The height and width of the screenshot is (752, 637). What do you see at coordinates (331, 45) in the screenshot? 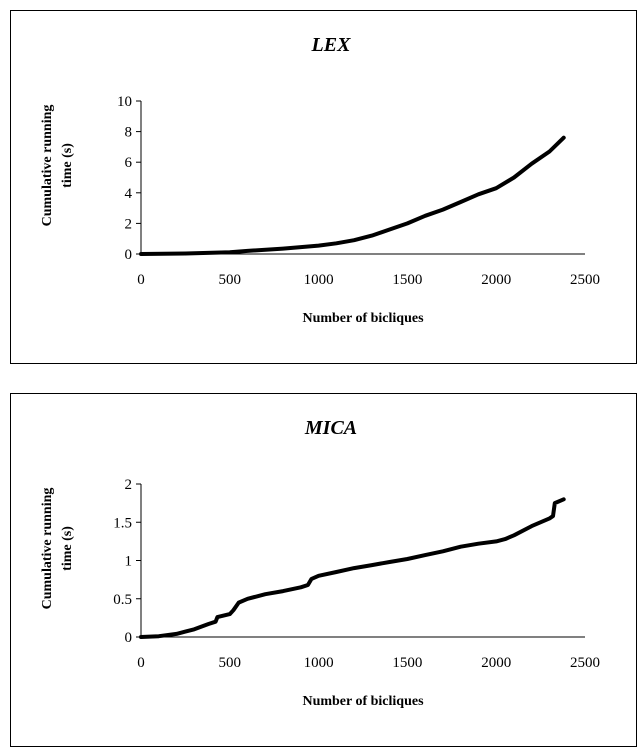
I see `chart-title: LEX` at bounding box center [331, 45].